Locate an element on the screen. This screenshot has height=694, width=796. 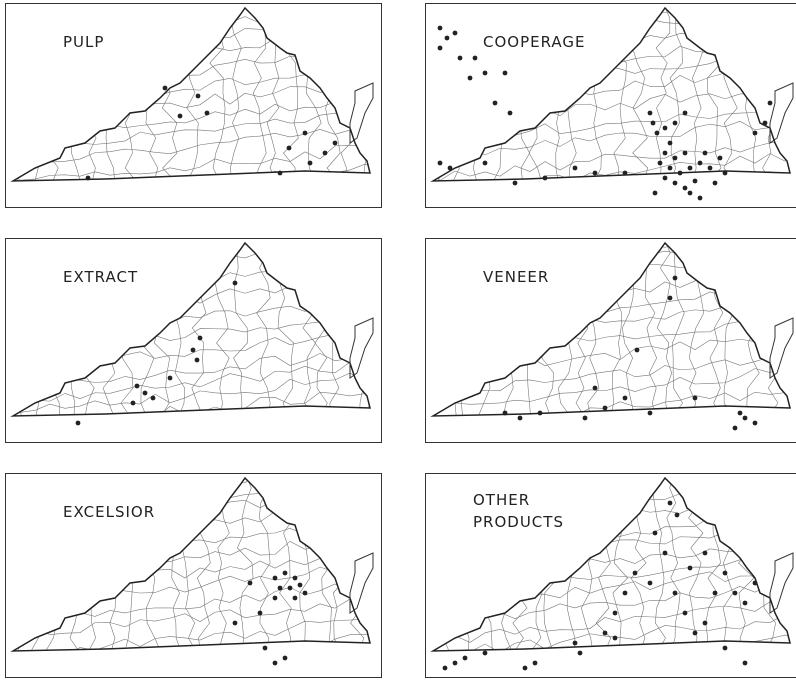
panel-title: COOPERAGE is located at coordinates (534, 42).